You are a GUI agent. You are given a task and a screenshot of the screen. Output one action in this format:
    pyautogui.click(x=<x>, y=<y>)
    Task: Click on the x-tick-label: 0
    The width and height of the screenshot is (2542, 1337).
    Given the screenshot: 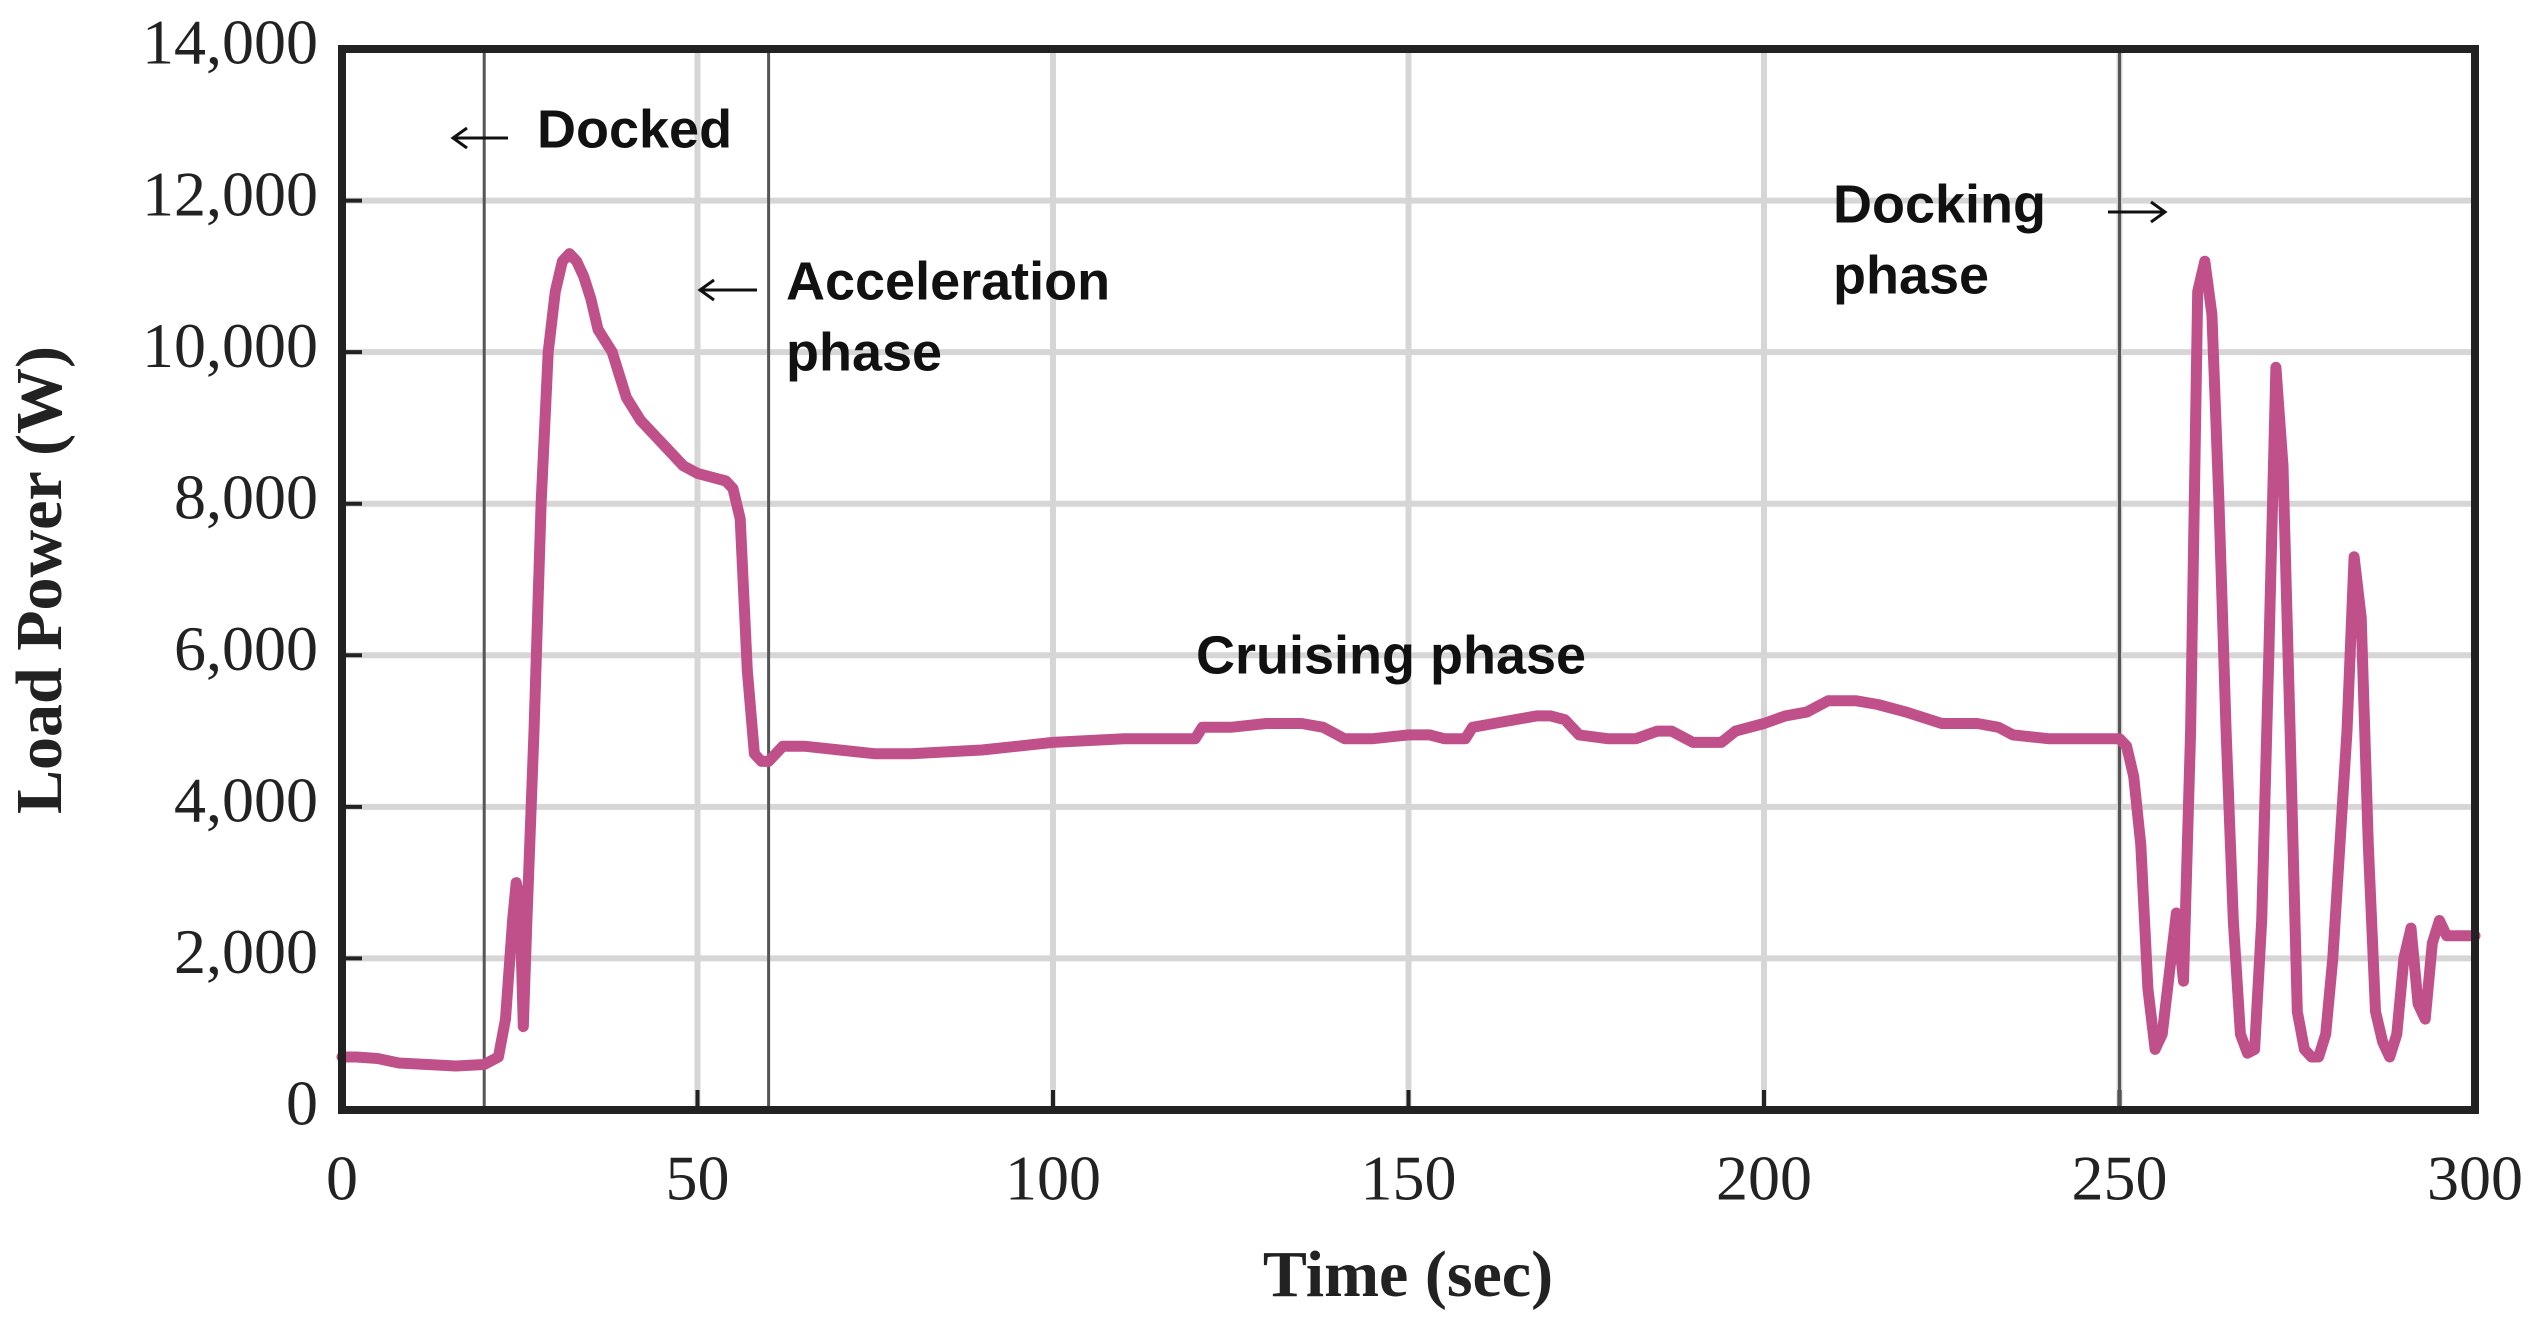 What is the action you would take?
    pyautogui.click(x=342, y=1178)
    